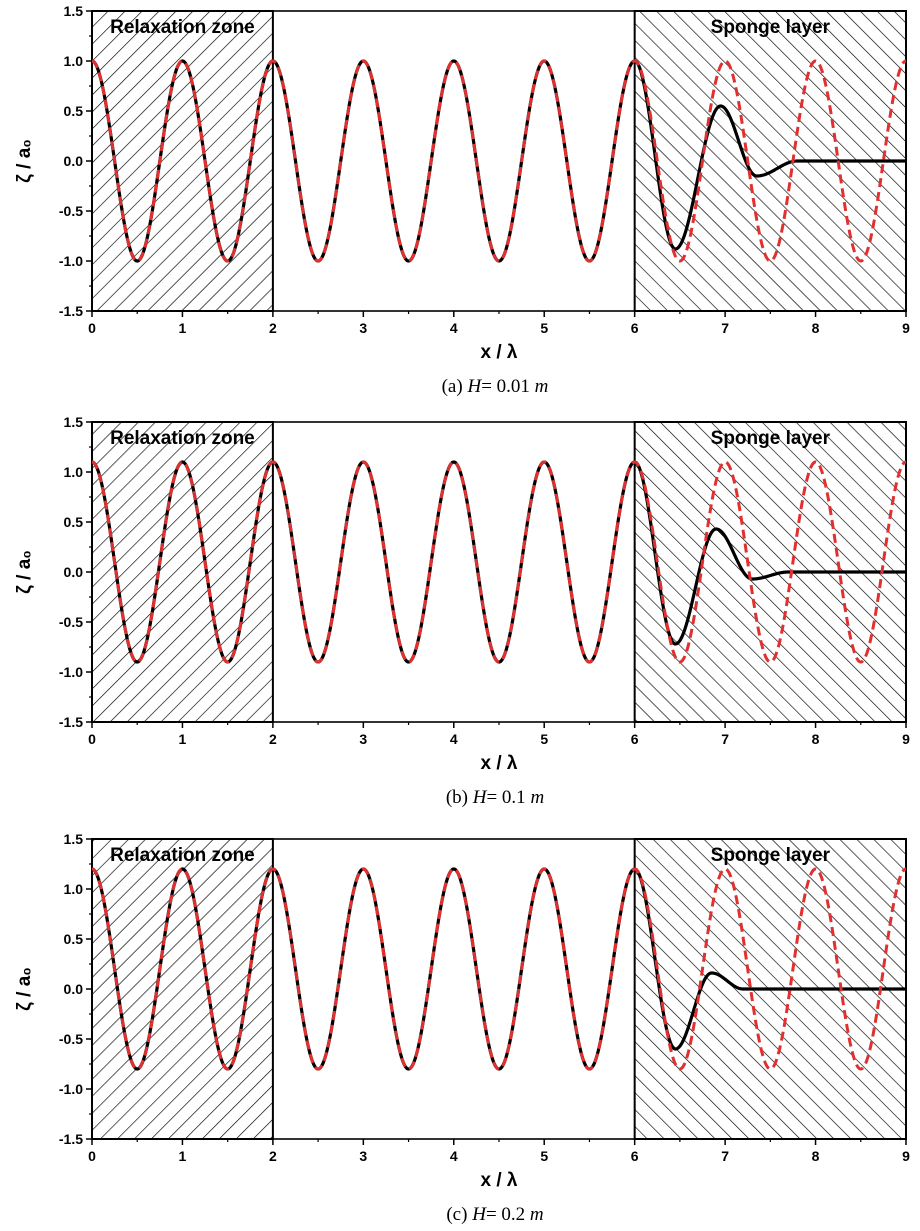 Image resolution: width=920 pixels, height=1231 pixels. I want to click on caption-value: = 0.2, so click(508, 1214).